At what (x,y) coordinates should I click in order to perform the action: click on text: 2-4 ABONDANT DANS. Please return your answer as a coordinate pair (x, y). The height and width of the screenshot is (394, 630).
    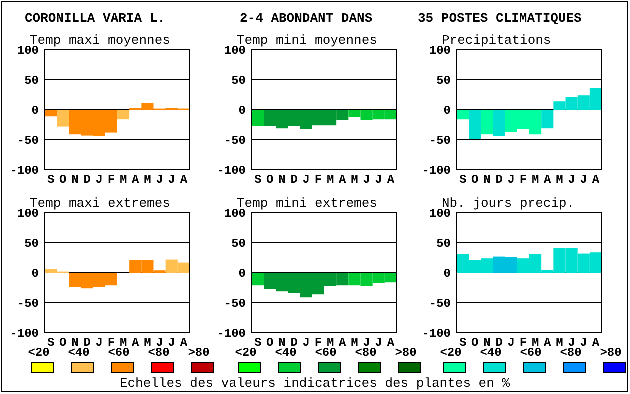
    Looking at the image, I should click on (306, 18).